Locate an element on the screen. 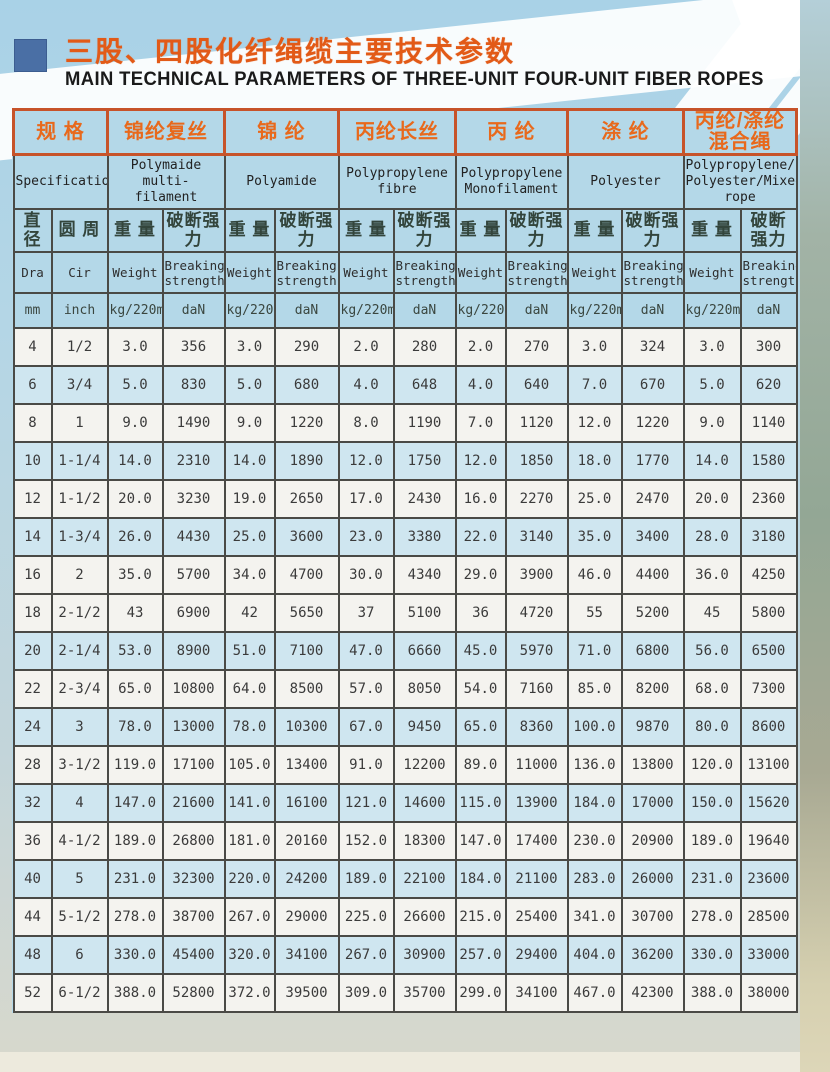 The height and width of the screenshot is (1072, 830). data-cell: 8200 is located at coordinates (652, 689).